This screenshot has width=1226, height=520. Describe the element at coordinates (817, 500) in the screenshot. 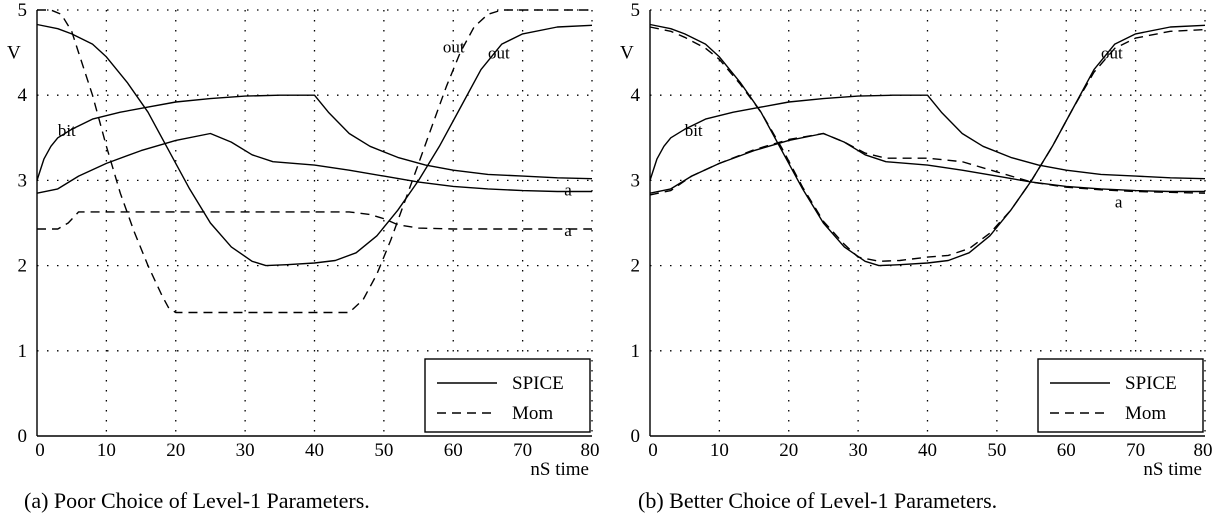

I see `chart-caption: (b) Better Choice of Level-1 Parameters.` at that location.